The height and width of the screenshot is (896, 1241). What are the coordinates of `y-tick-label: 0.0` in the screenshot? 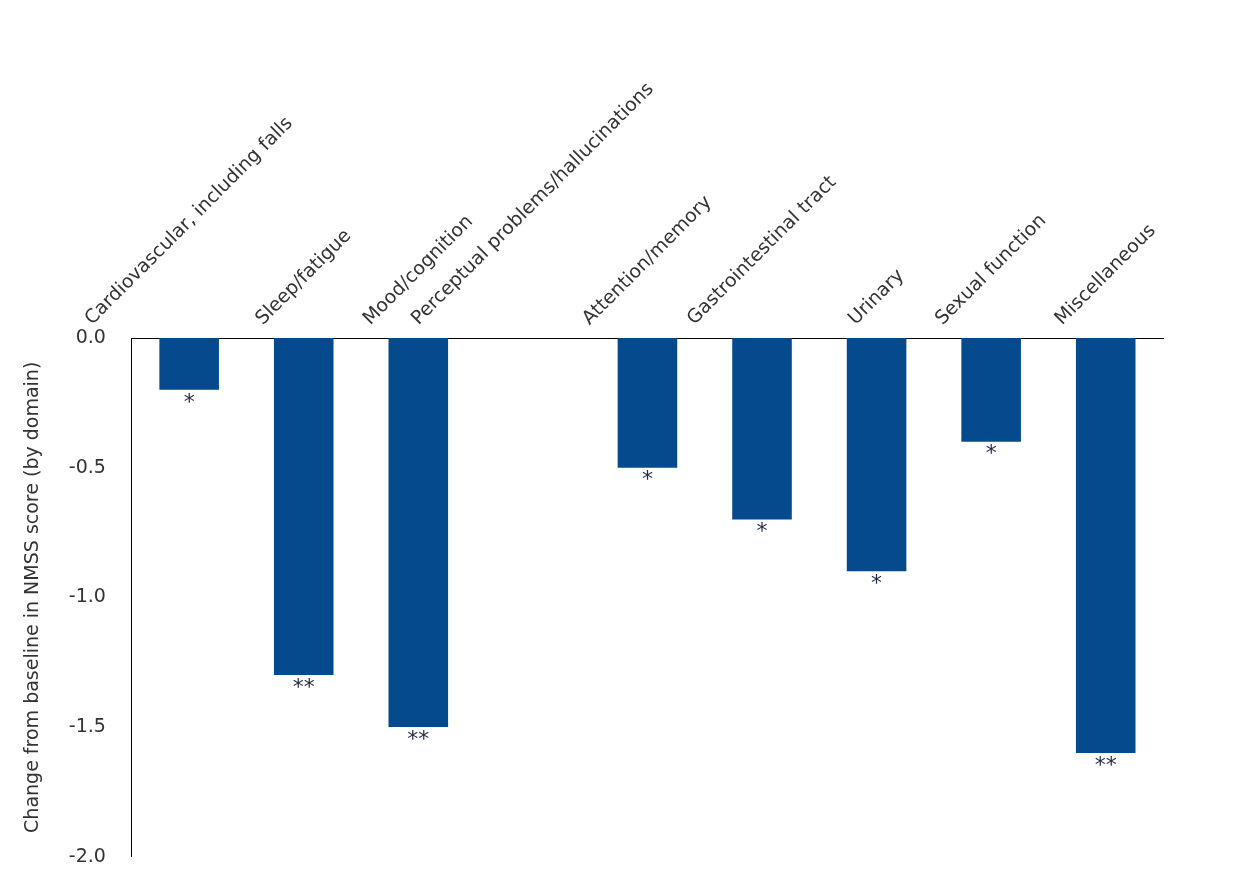 It's located at (90, 335).